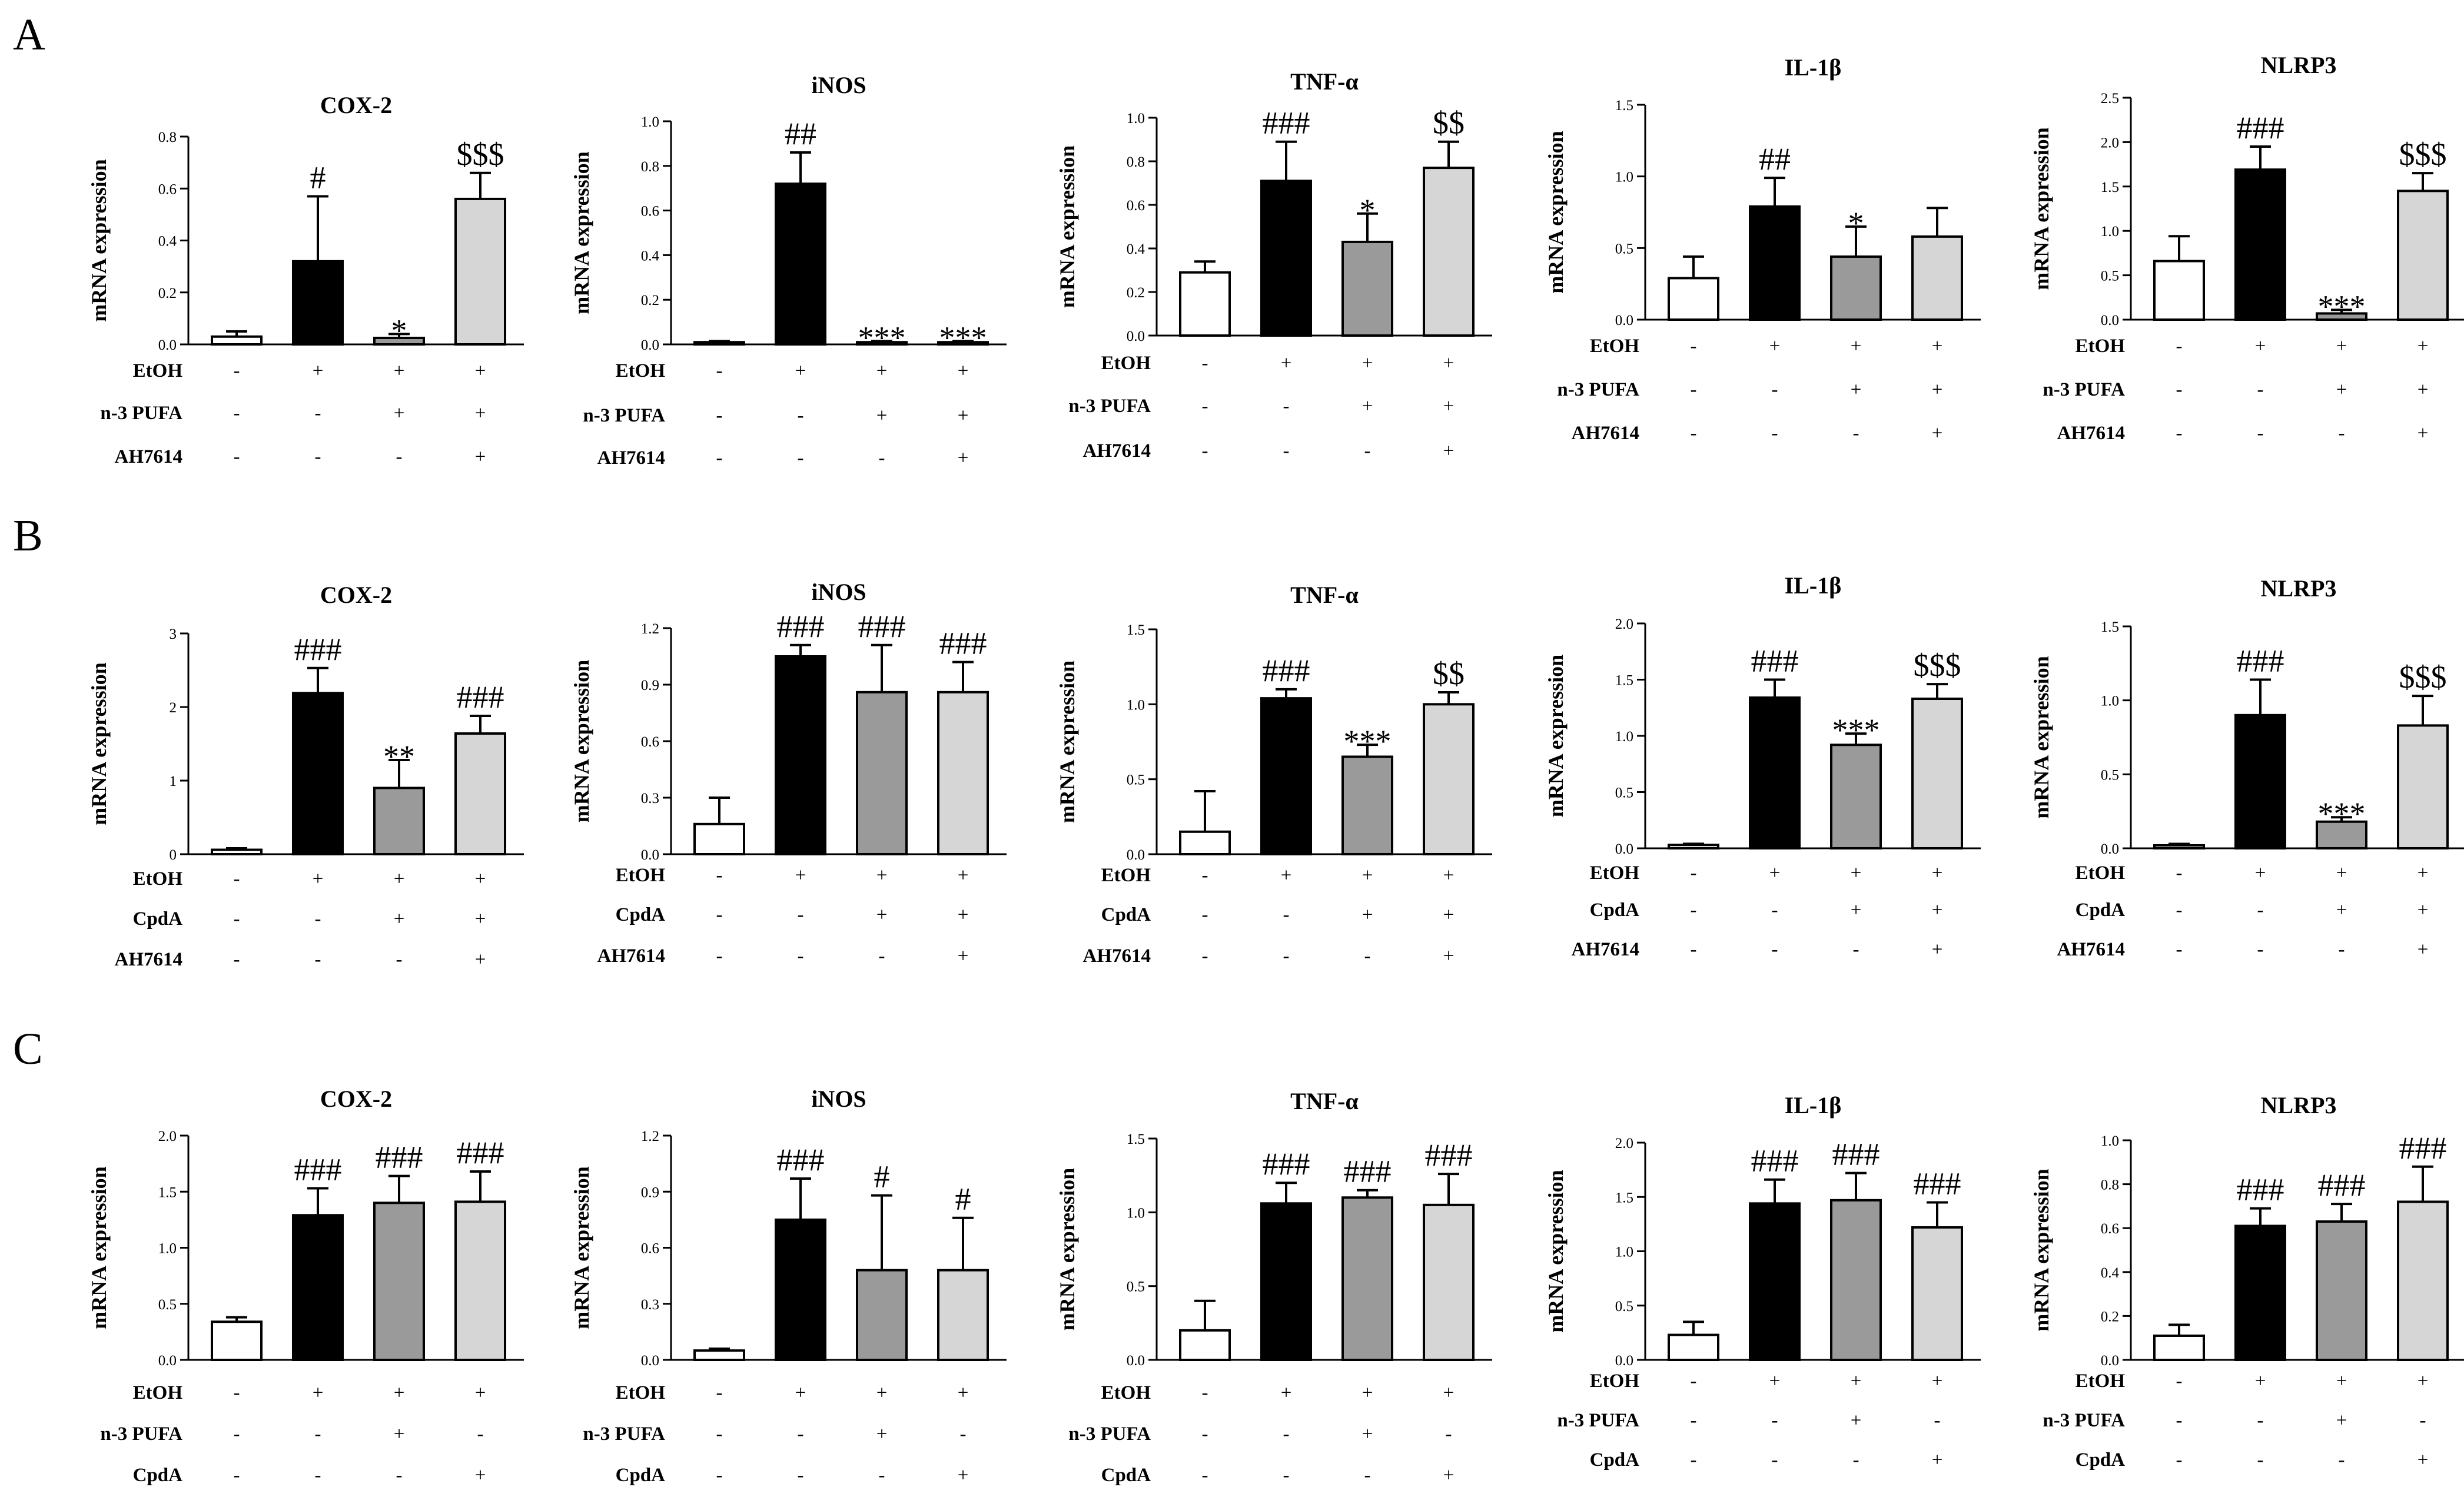 The height and width of the screenshot is (1510, 2464). What do you see at coordinates (1136, 249) in the screenshot?
I see `y-tick-label: 0.4` at bounding box center [1136, 249].